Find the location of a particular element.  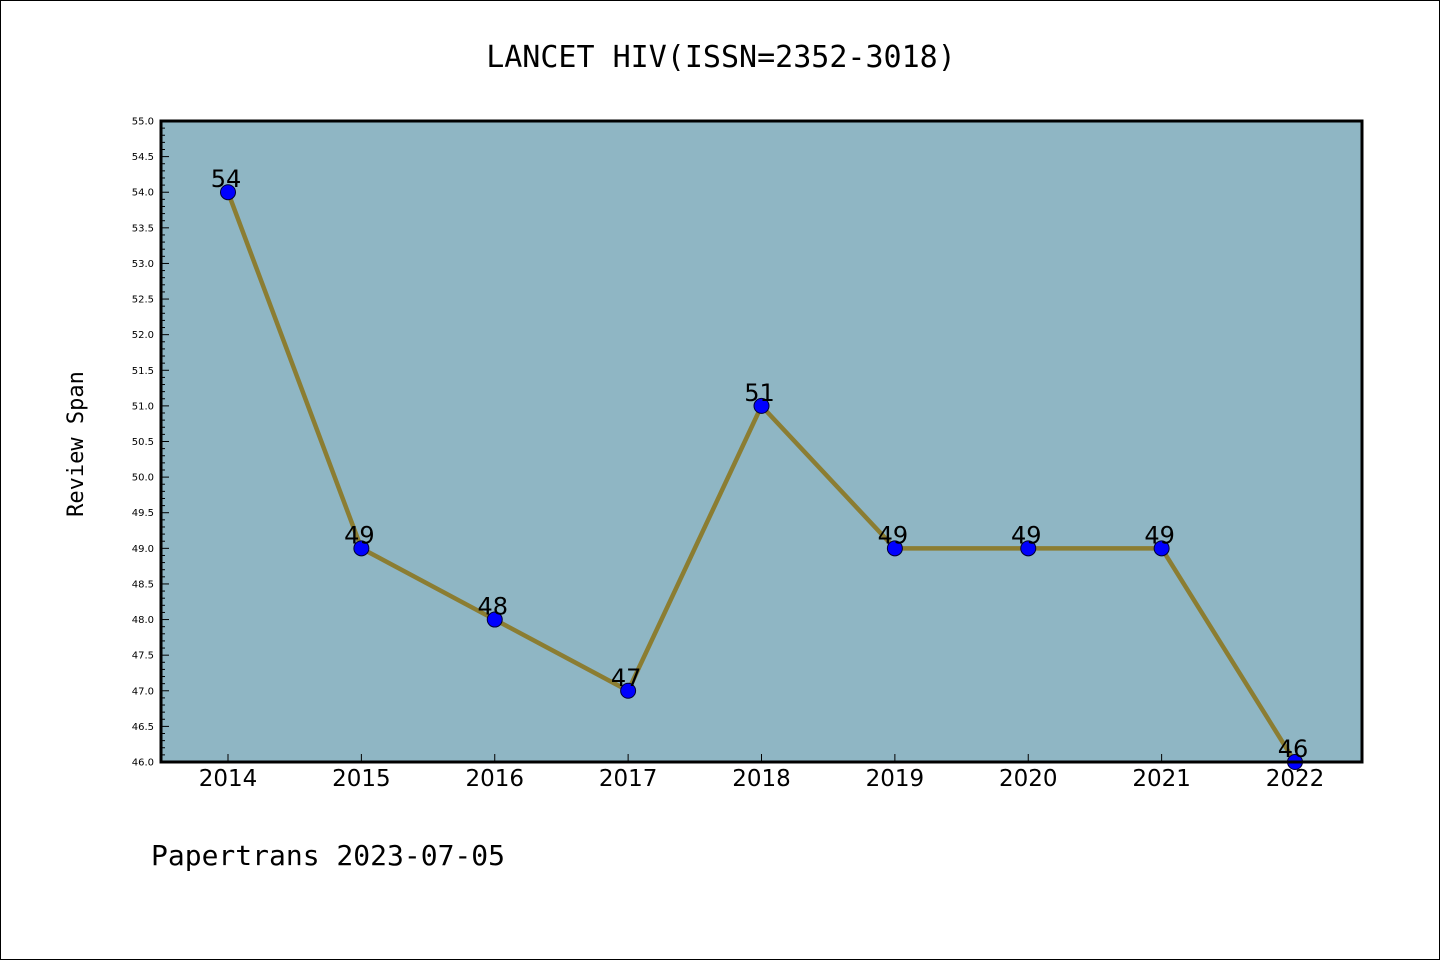

y-axis-label: Review Span is located at coordinates (76, 444).